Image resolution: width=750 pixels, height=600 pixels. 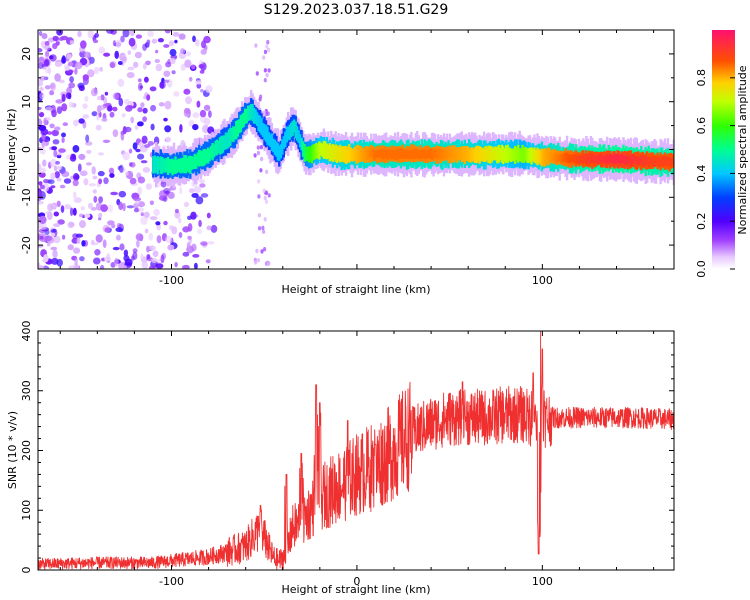 What do you see at coordinates (26, 331) in the screenshot?
I see `y-tick-label: 400` at bounding box center [26, 331].